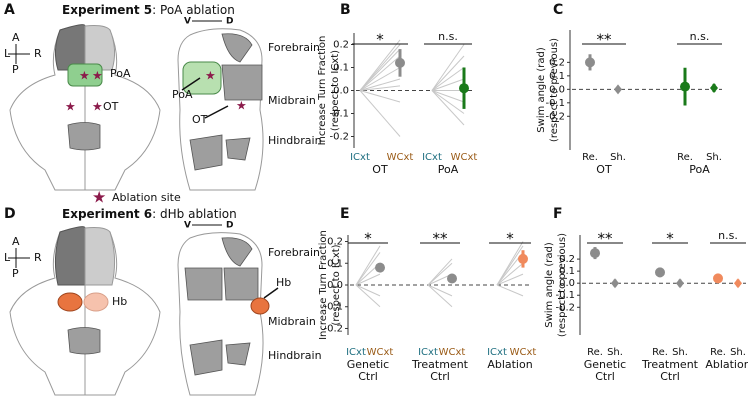 Image resolution: width=748 pixels, height=410 pixels. What do you see at coordinates (345, 214) in the screenshot?
I see `panel-label: E` at bounding box center [345, 214].